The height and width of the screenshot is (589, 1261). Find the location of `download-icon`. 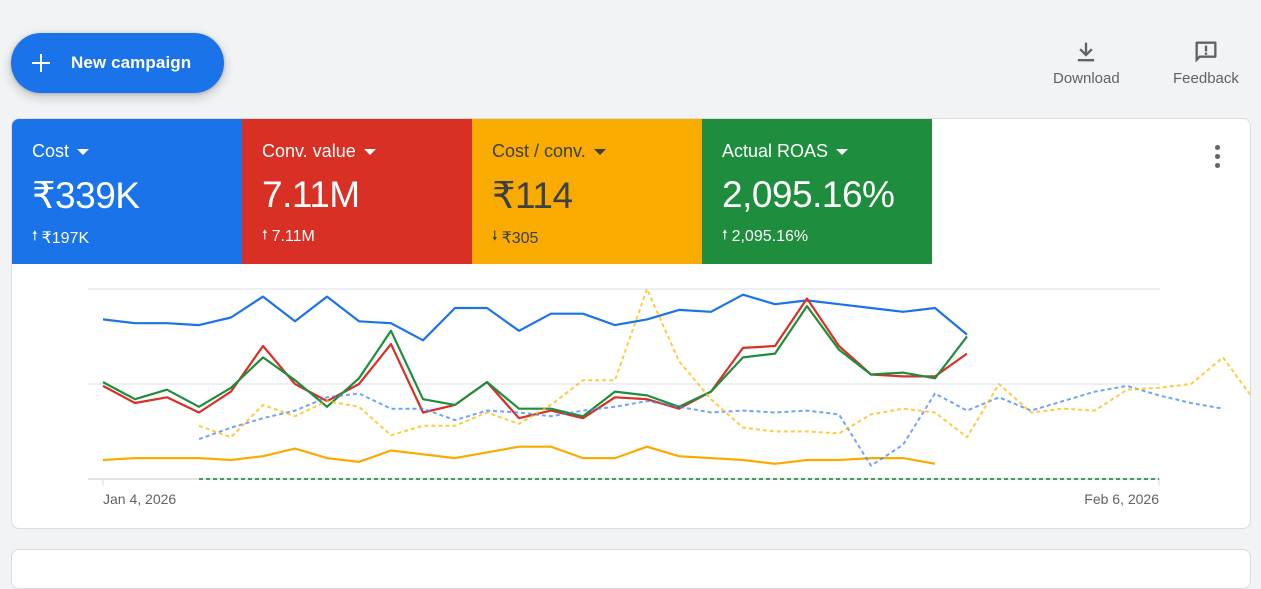

download-icon is located at coordinates (1086, 52).